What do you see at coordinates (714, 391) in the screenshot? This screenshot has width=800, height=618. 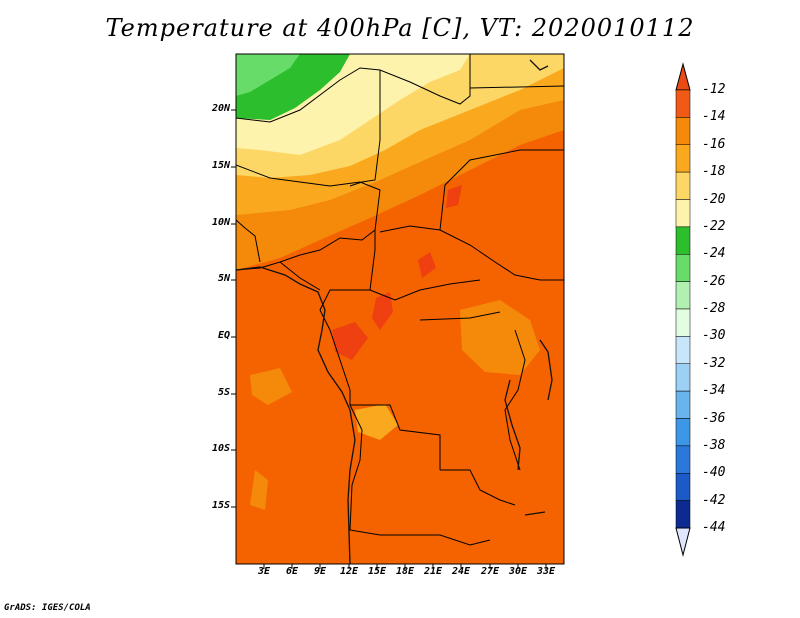 I see `colorbar-level-label: -34` at bounding box center [714, 391].